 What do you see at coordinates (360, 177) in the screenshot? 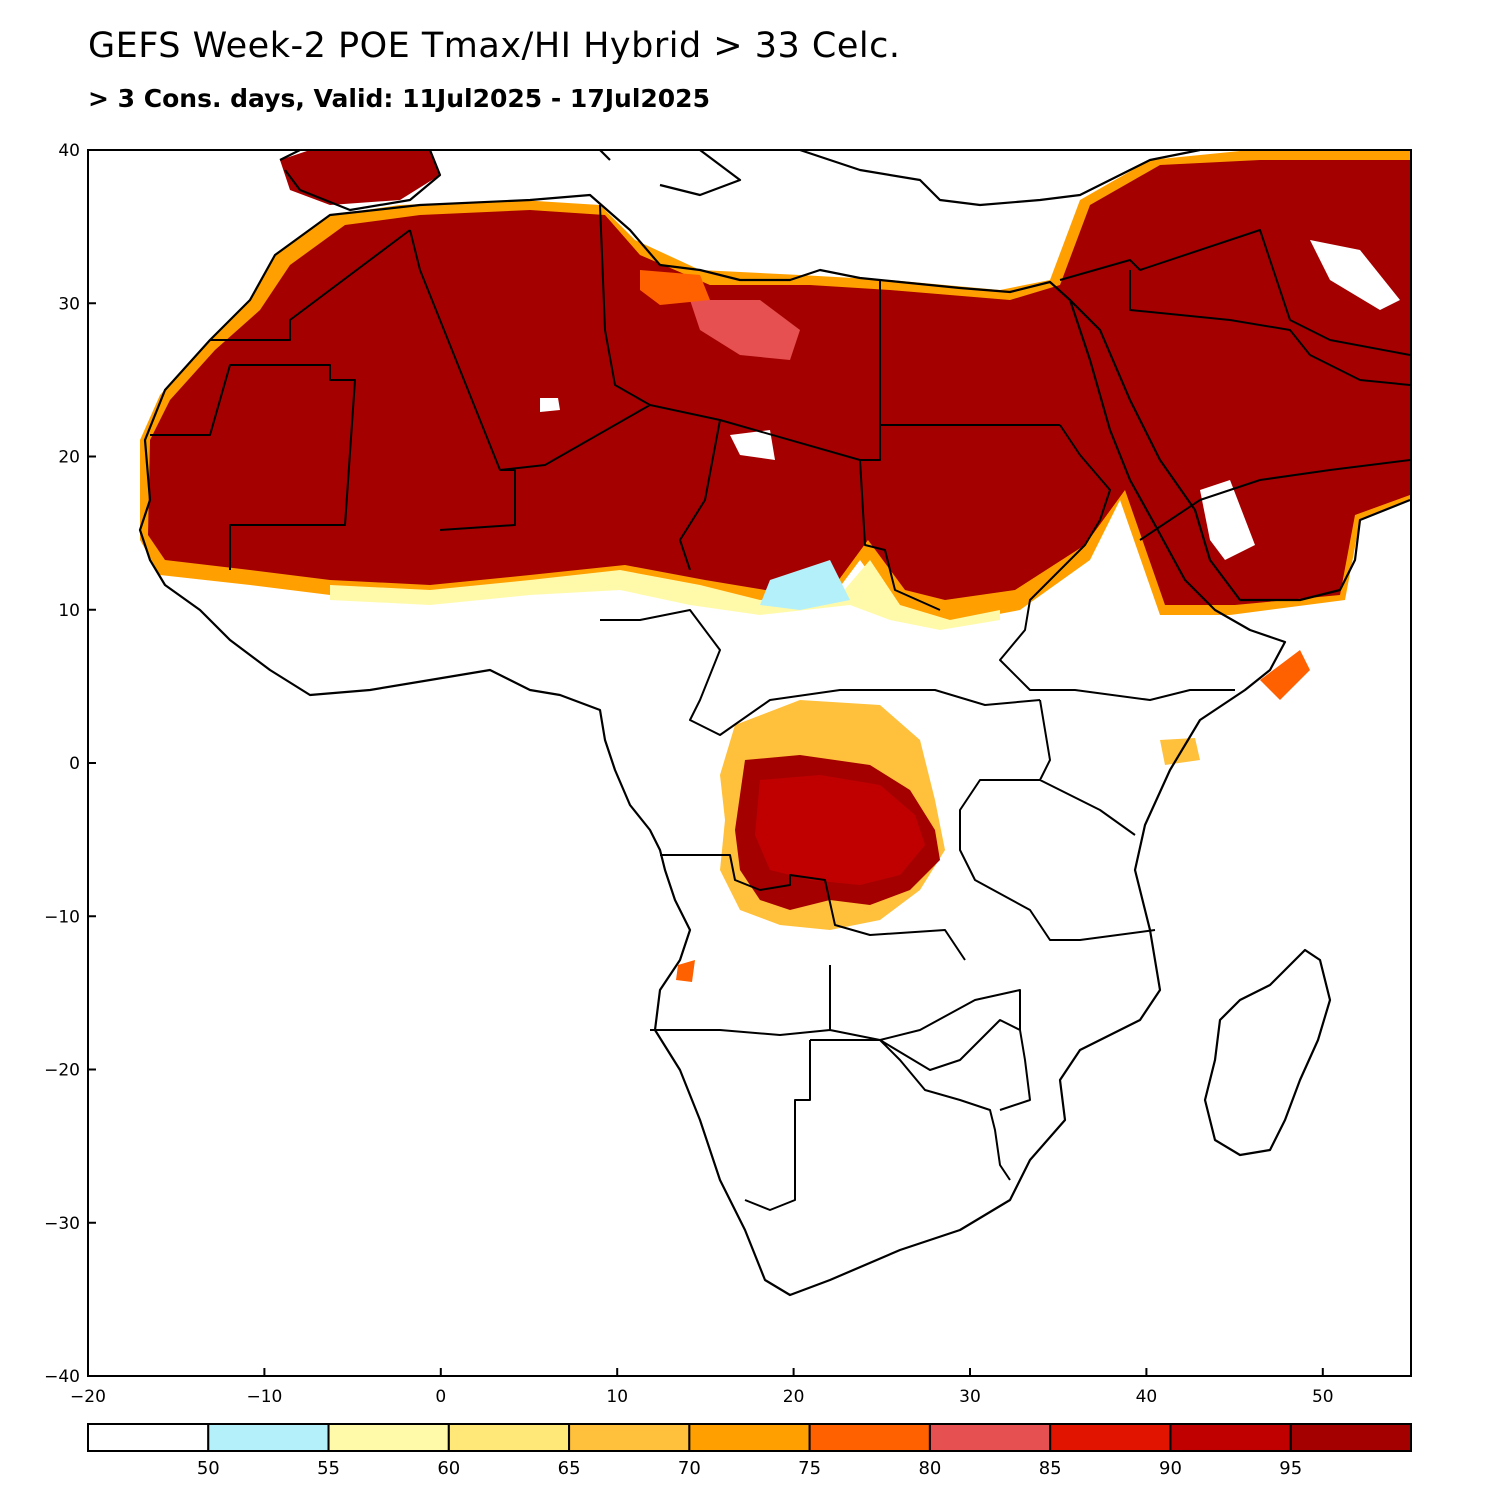
I see `shading-iberia` at bounding box center [360, 177].